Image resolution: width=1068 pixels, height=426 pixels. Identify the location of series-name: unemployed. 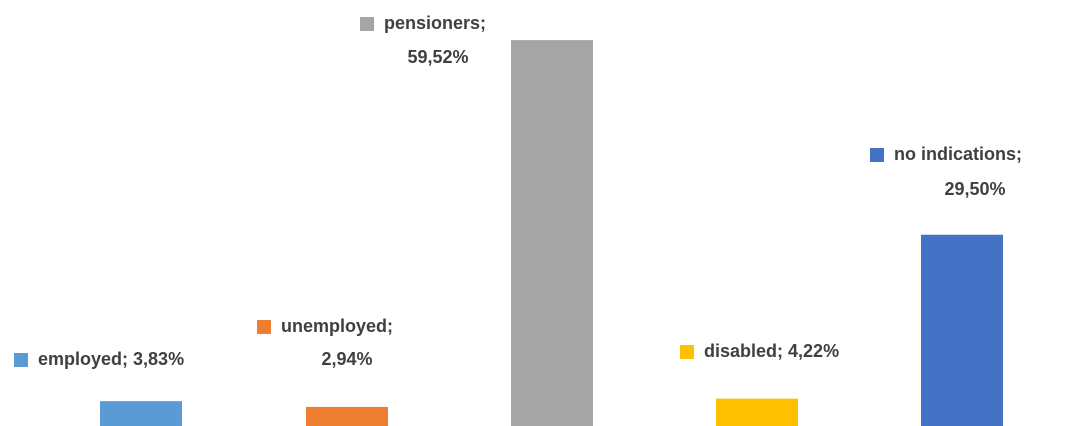
(334, 326).